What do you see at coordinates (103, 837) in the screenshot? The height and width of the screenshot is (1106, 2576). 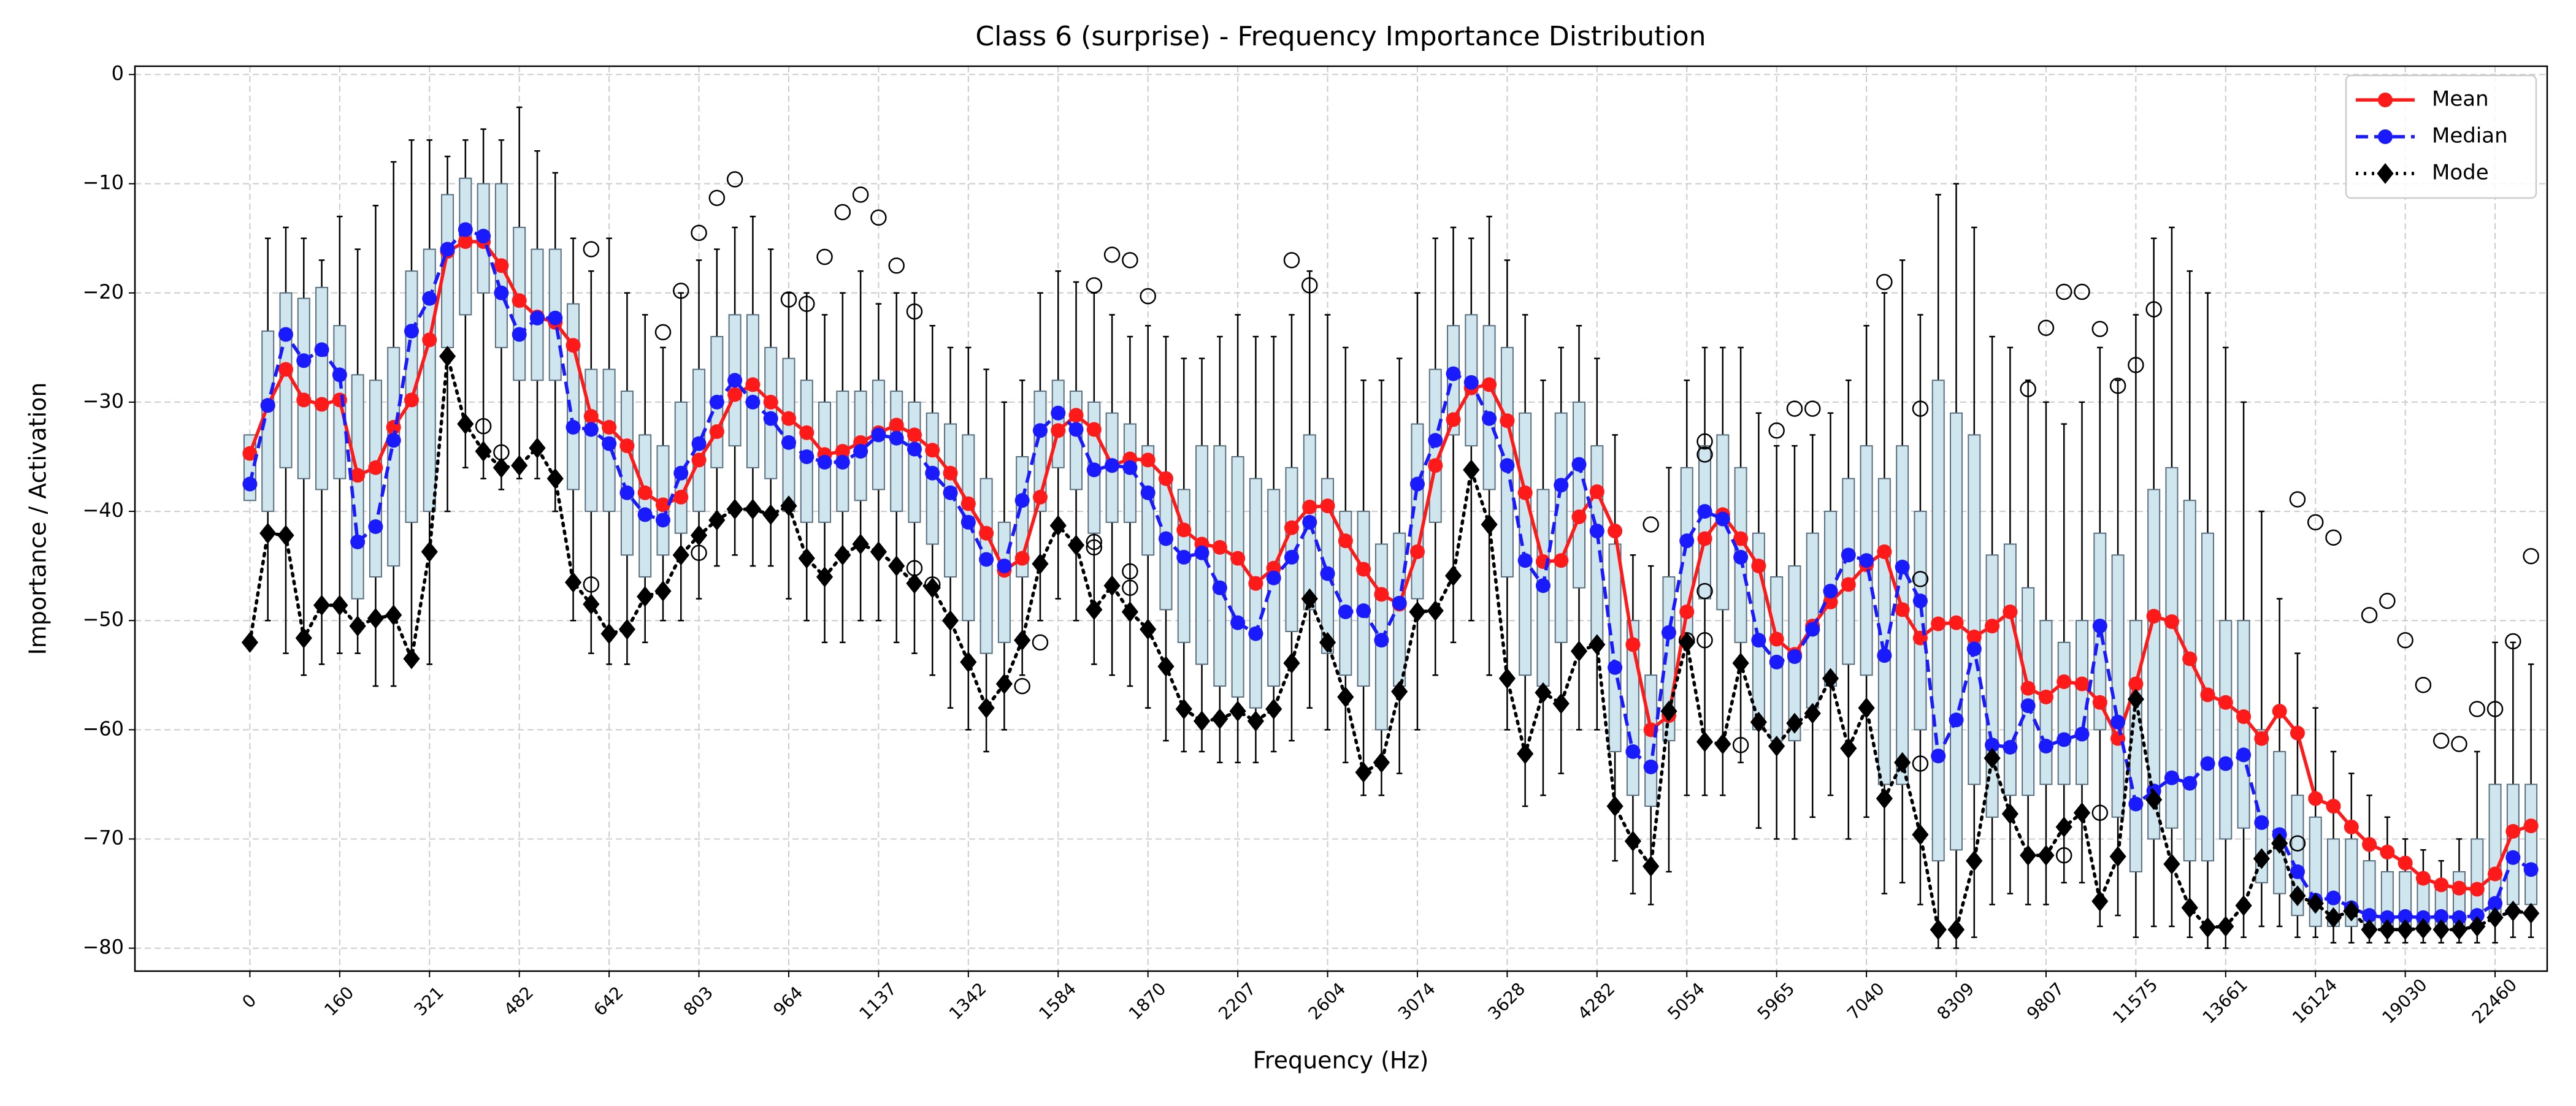 I see `y-tick-label: −70` at bounding box center [103, 837].